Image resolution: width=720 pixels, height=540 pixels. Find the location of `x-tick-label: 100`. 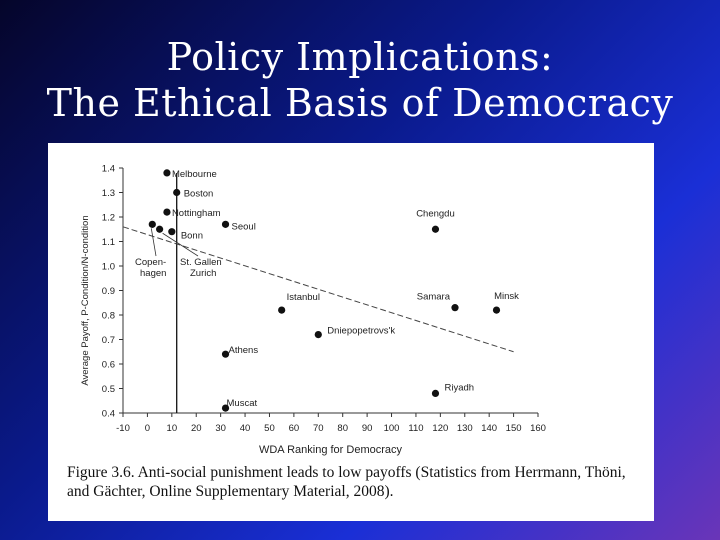

x-tick-label: 100 is located at coordinates (392, 428).